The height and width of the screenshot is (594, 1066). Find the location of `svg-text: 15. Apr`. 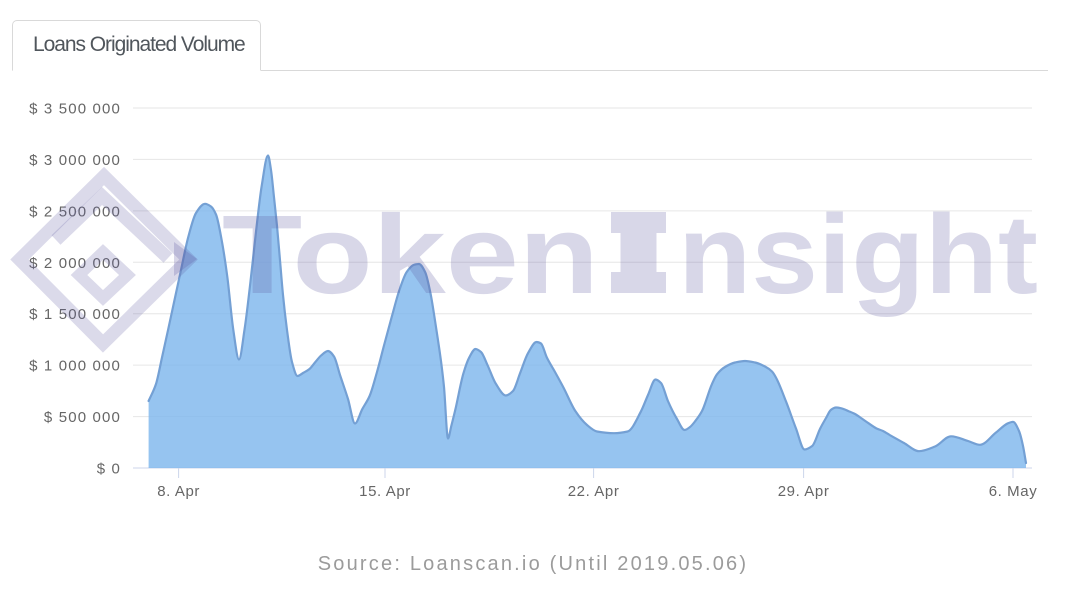

svg-text: 15. Apr is located at coordinates (385, 491).